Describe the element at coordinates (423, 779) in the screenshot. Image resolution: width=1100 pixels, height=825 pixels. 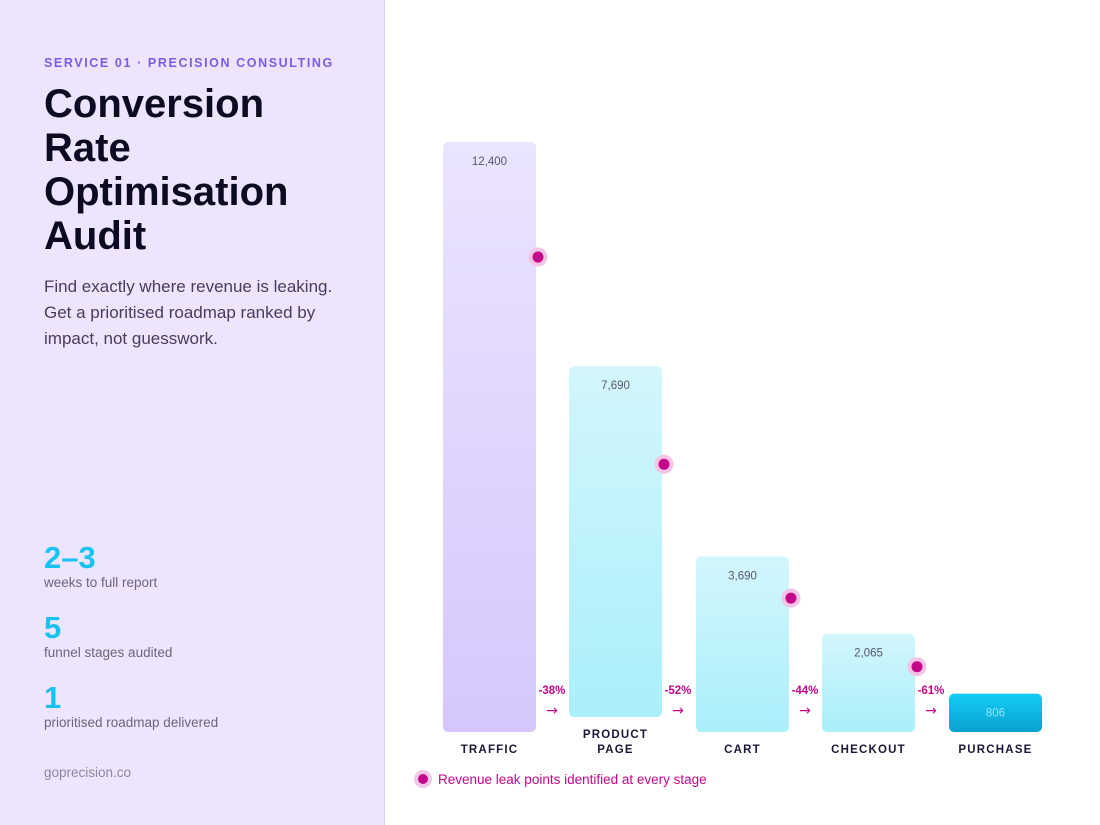
I see `leak-point-icon` at that location.